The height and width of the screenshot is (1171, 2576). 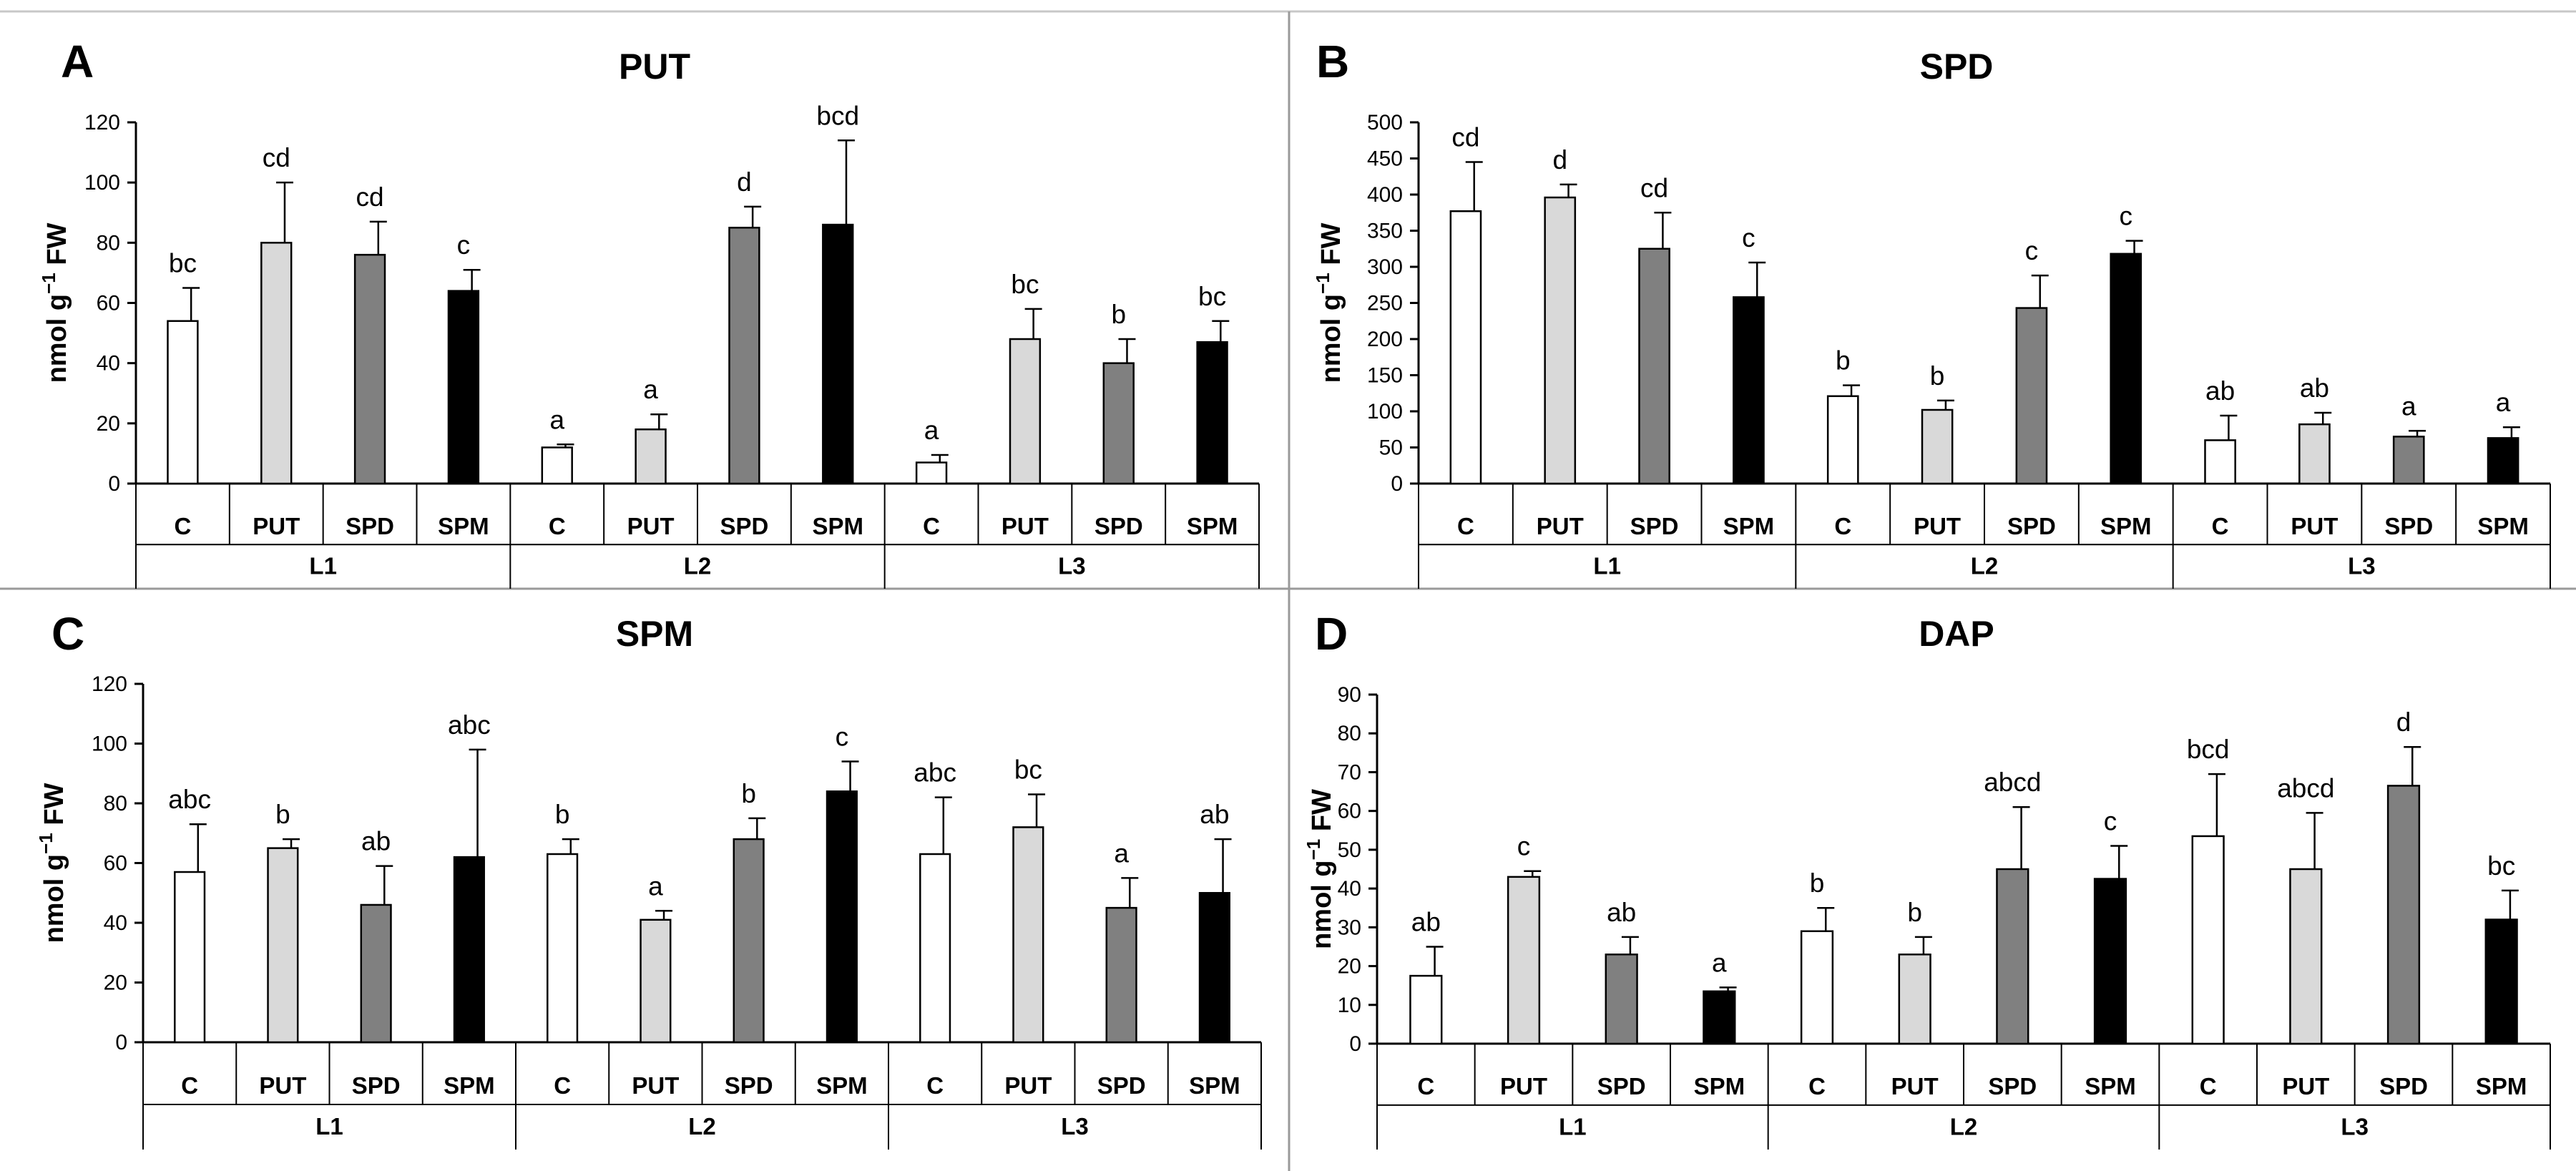 I want to click on y-tick-label: 70, so click(x=1349, y=772).